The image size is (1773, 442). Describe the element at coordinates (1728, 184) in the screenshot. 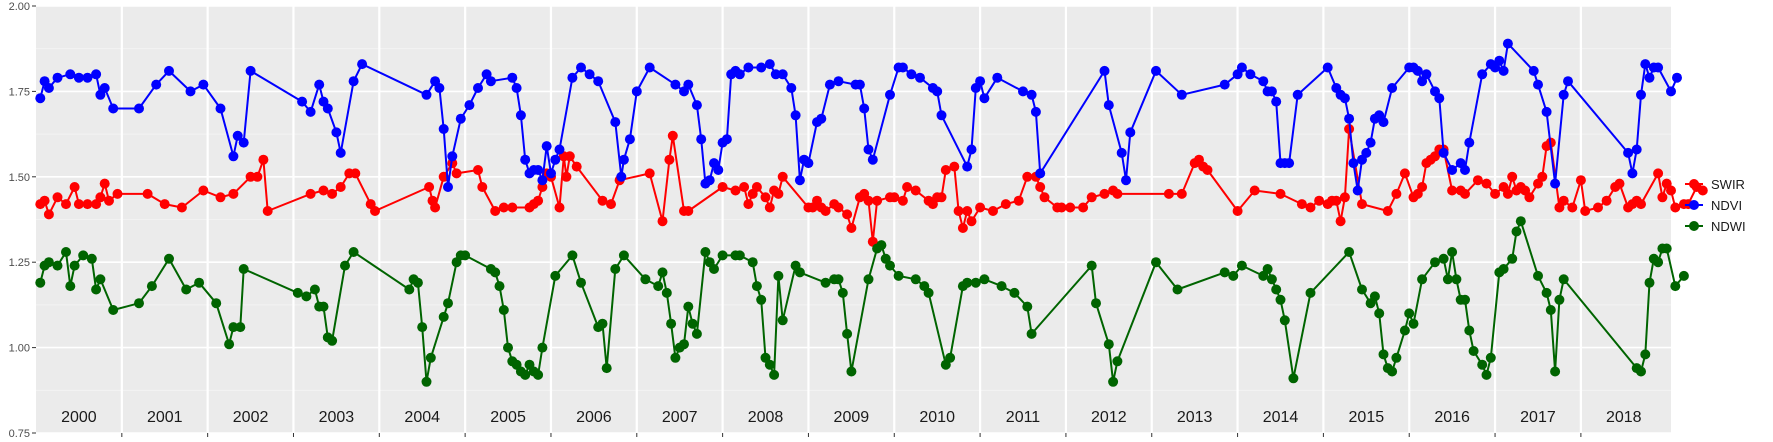

I see `legend-label: SWIR` at that location.